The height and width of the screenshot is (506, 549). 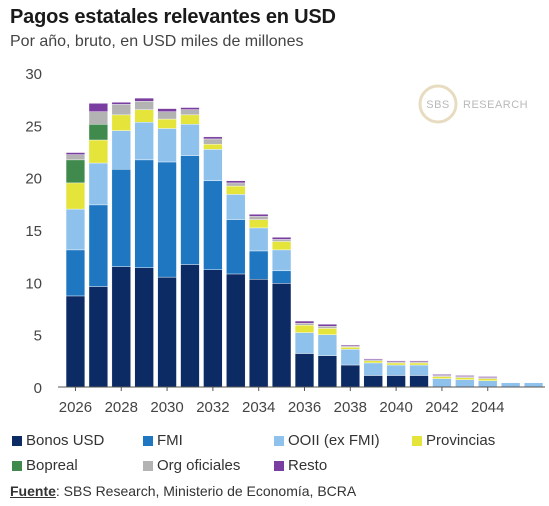 What do you see at coordinates (33, 179) in the screenshot?
I see `y-tick-label: 20` at bounding box center [33, 179].